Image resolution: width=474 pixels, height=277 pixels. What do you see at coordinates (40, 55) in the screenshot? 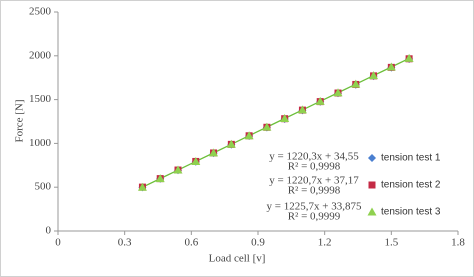
I see `y-tick-label: 2000` at bounding box center [40, 55].